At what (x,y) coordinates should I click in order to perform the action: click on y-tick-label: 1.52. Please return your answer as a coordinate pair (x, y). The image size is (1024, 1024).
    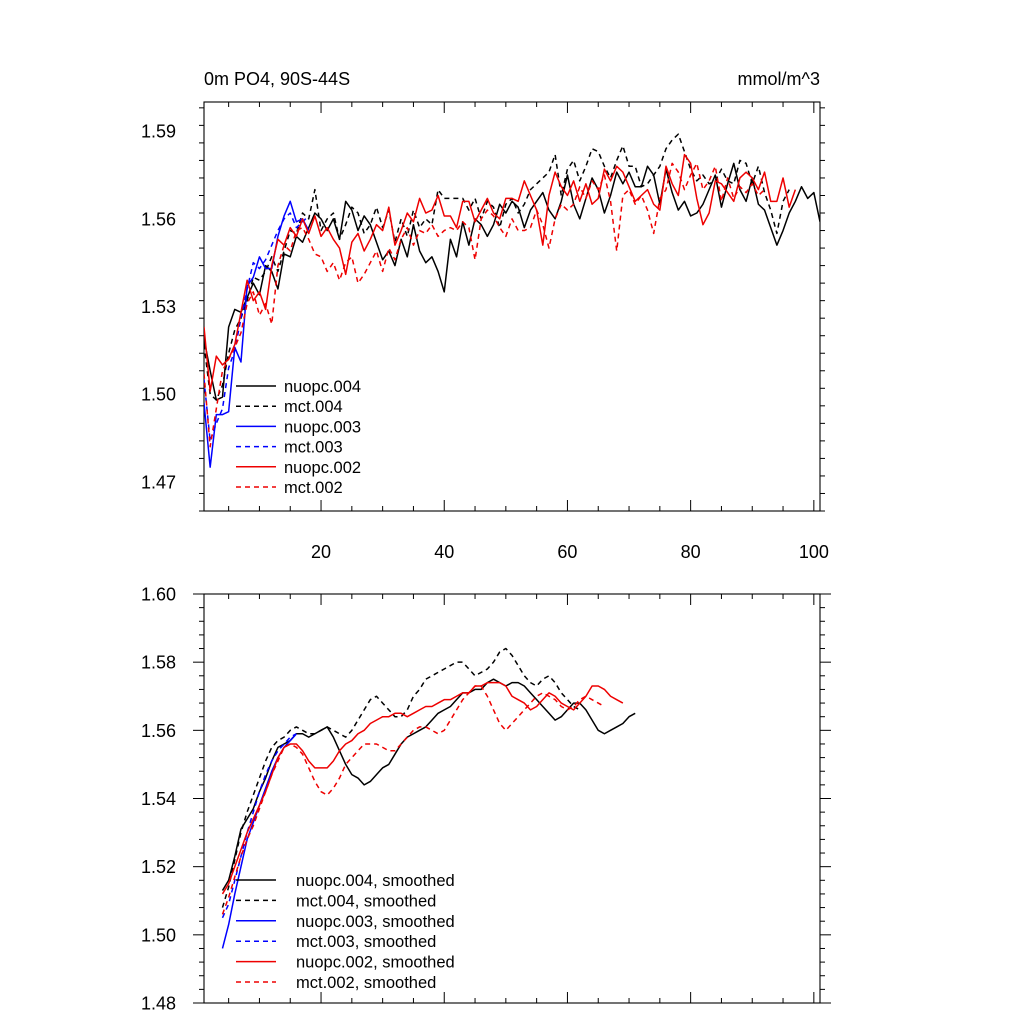
    Looking at the image, I should click on (158, 867).